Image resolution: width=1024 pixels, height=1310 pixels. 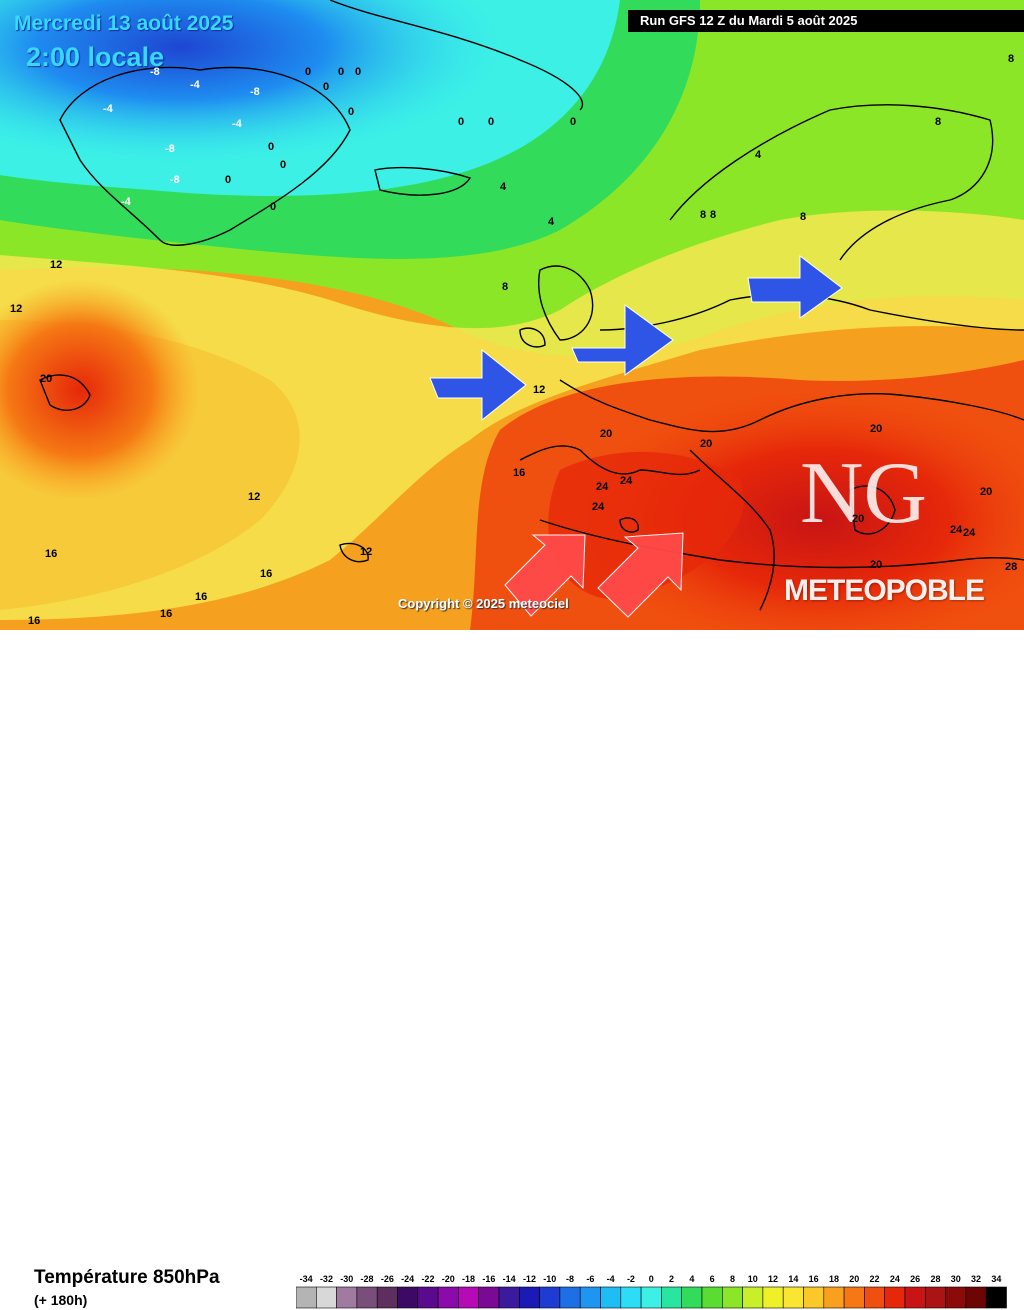 What do you see at coordinates (127, 1277) in the screenshot?
I see `legend-title: Température 850hPa` at bounding box center [127, 1277].